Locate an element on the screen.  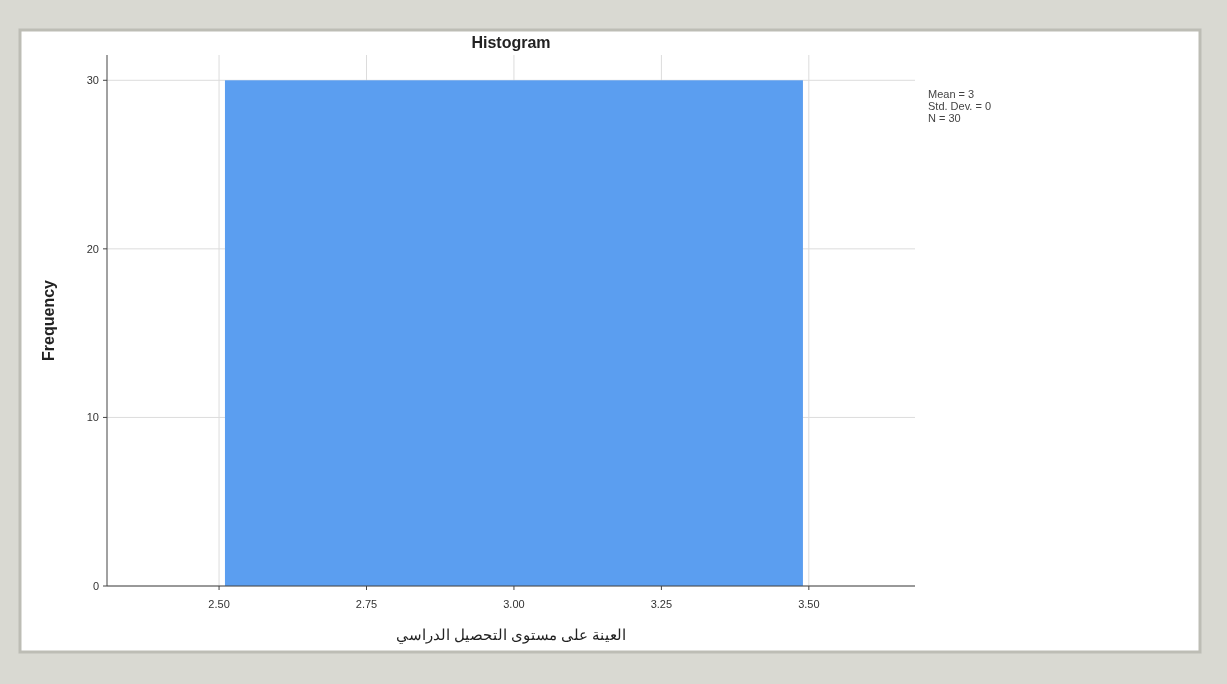
y-tick-label: 10 is located at coordinates (92, 417).